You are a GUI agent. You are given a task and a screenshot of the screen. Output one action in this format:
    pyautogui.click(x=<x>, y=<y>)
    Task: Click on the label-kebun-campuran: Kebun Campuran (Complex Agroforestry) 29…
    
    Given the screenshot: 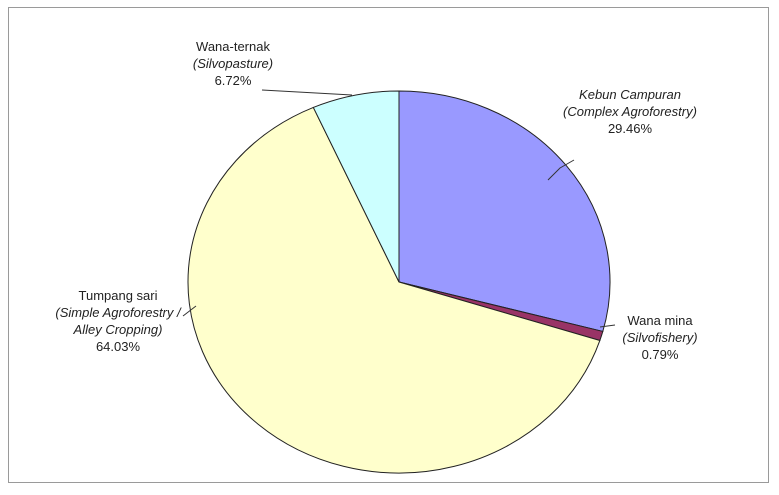 What is the action you would take?
    pyautogui.click(x=630, y=111)
    